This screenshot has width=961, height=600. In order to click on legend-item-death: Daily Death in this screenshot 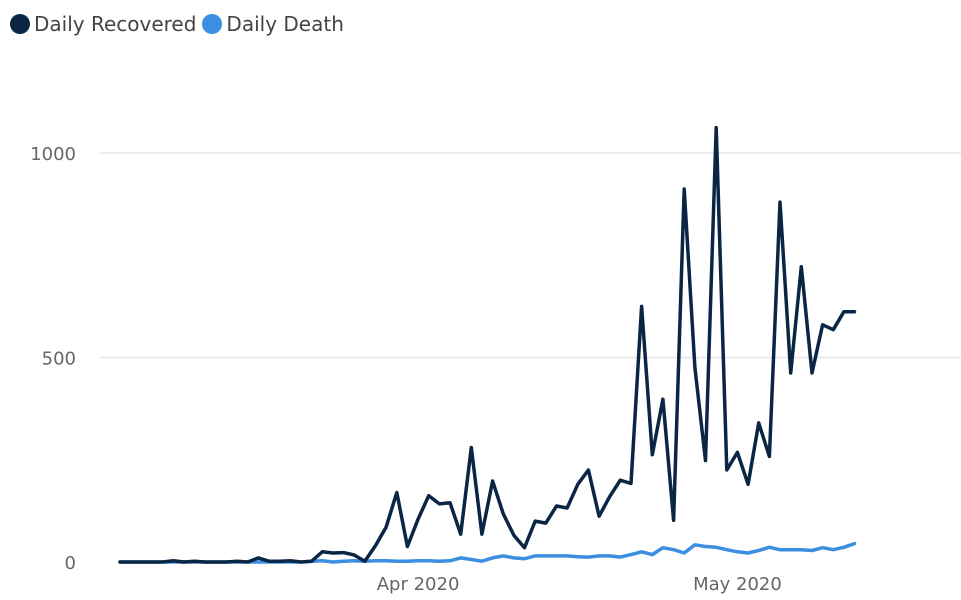, I will do `click(273, 24)`.